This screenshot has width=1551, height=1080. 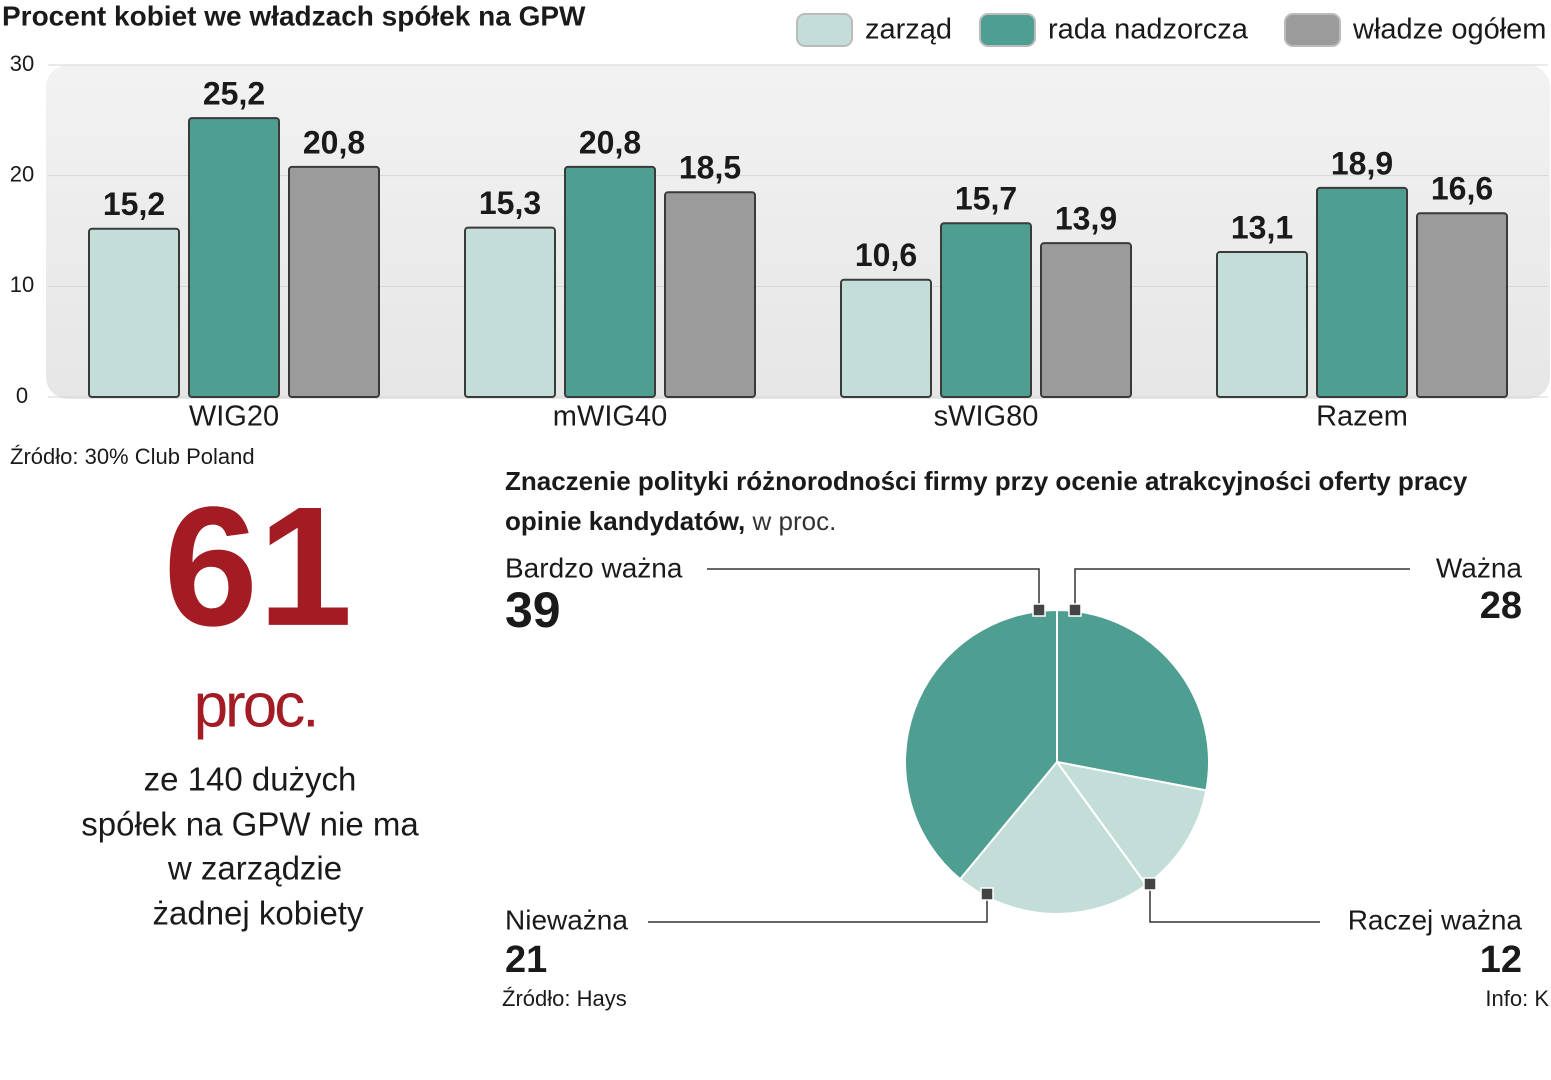 What do you see at coordinates (566, 919) in the screenshot?
I see `pie-label: Nieważna` at bounding box center [566, 919].